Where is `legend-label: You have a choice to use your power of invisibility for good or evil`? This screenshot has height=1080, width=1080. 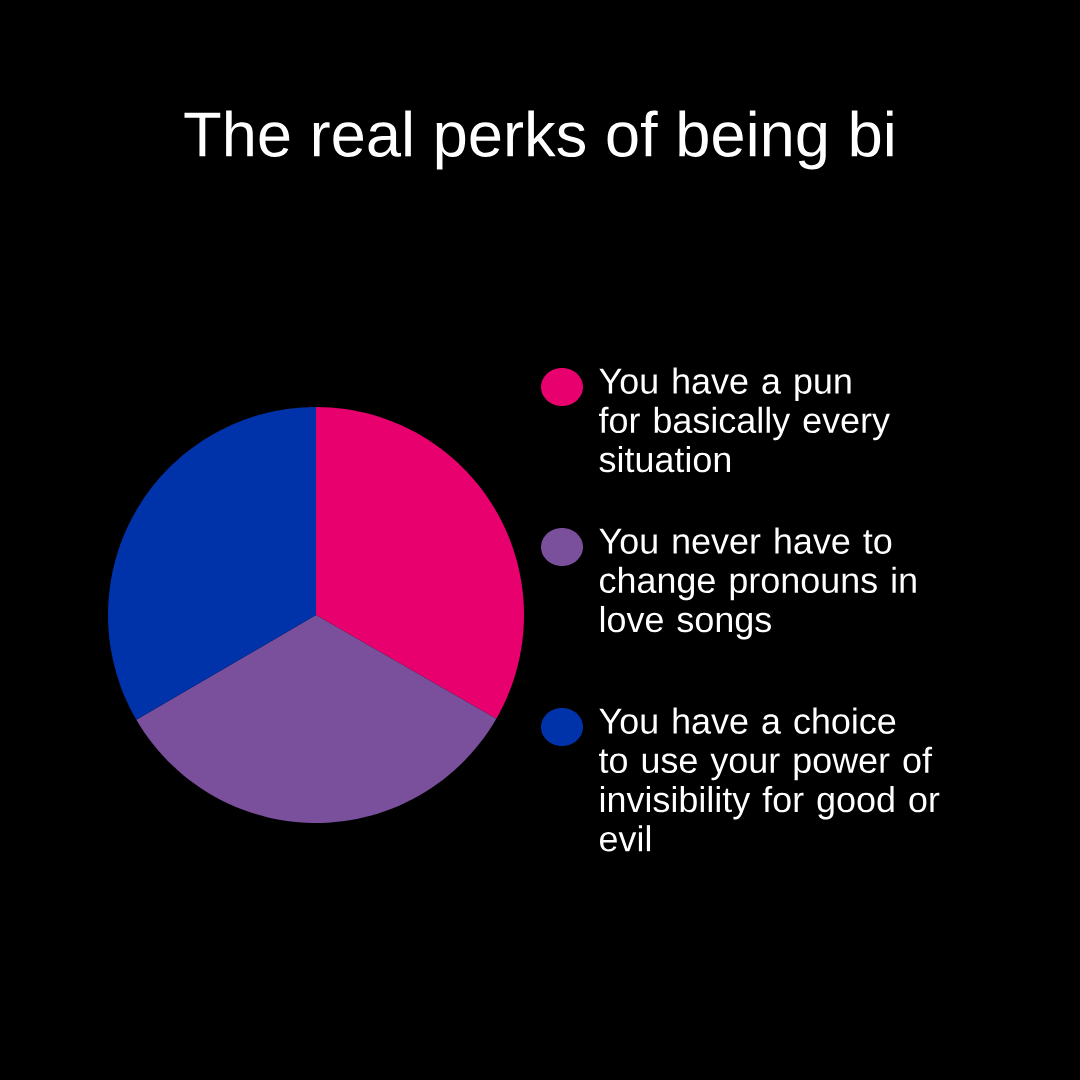
legend-label: You have a choice to use your power of invisibility for good or evil is located at coordinates (769, 779).